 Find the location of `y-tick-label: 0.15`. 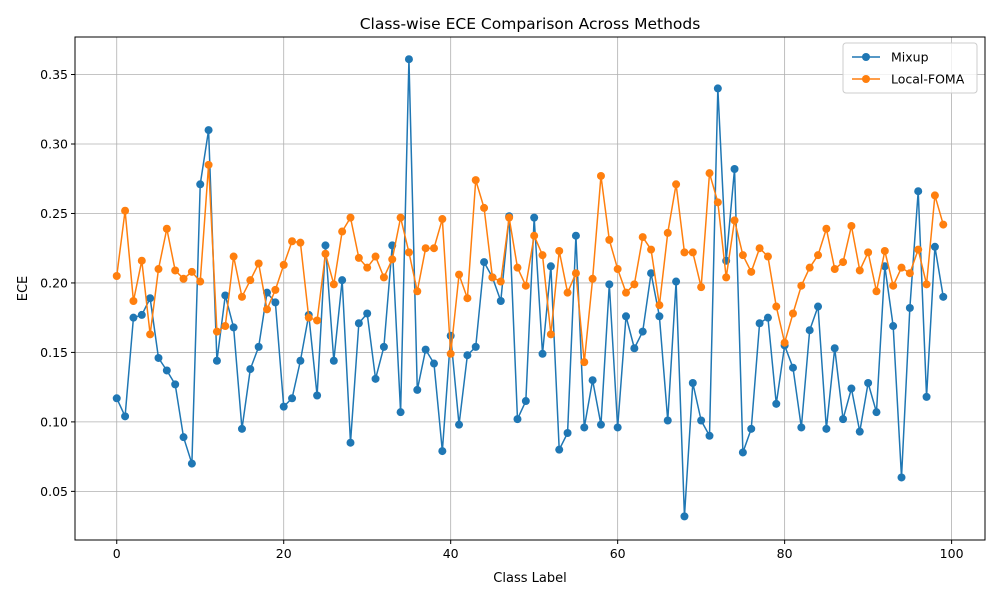

y-tick-label: 0.15 is located at coordinates (54, 352).